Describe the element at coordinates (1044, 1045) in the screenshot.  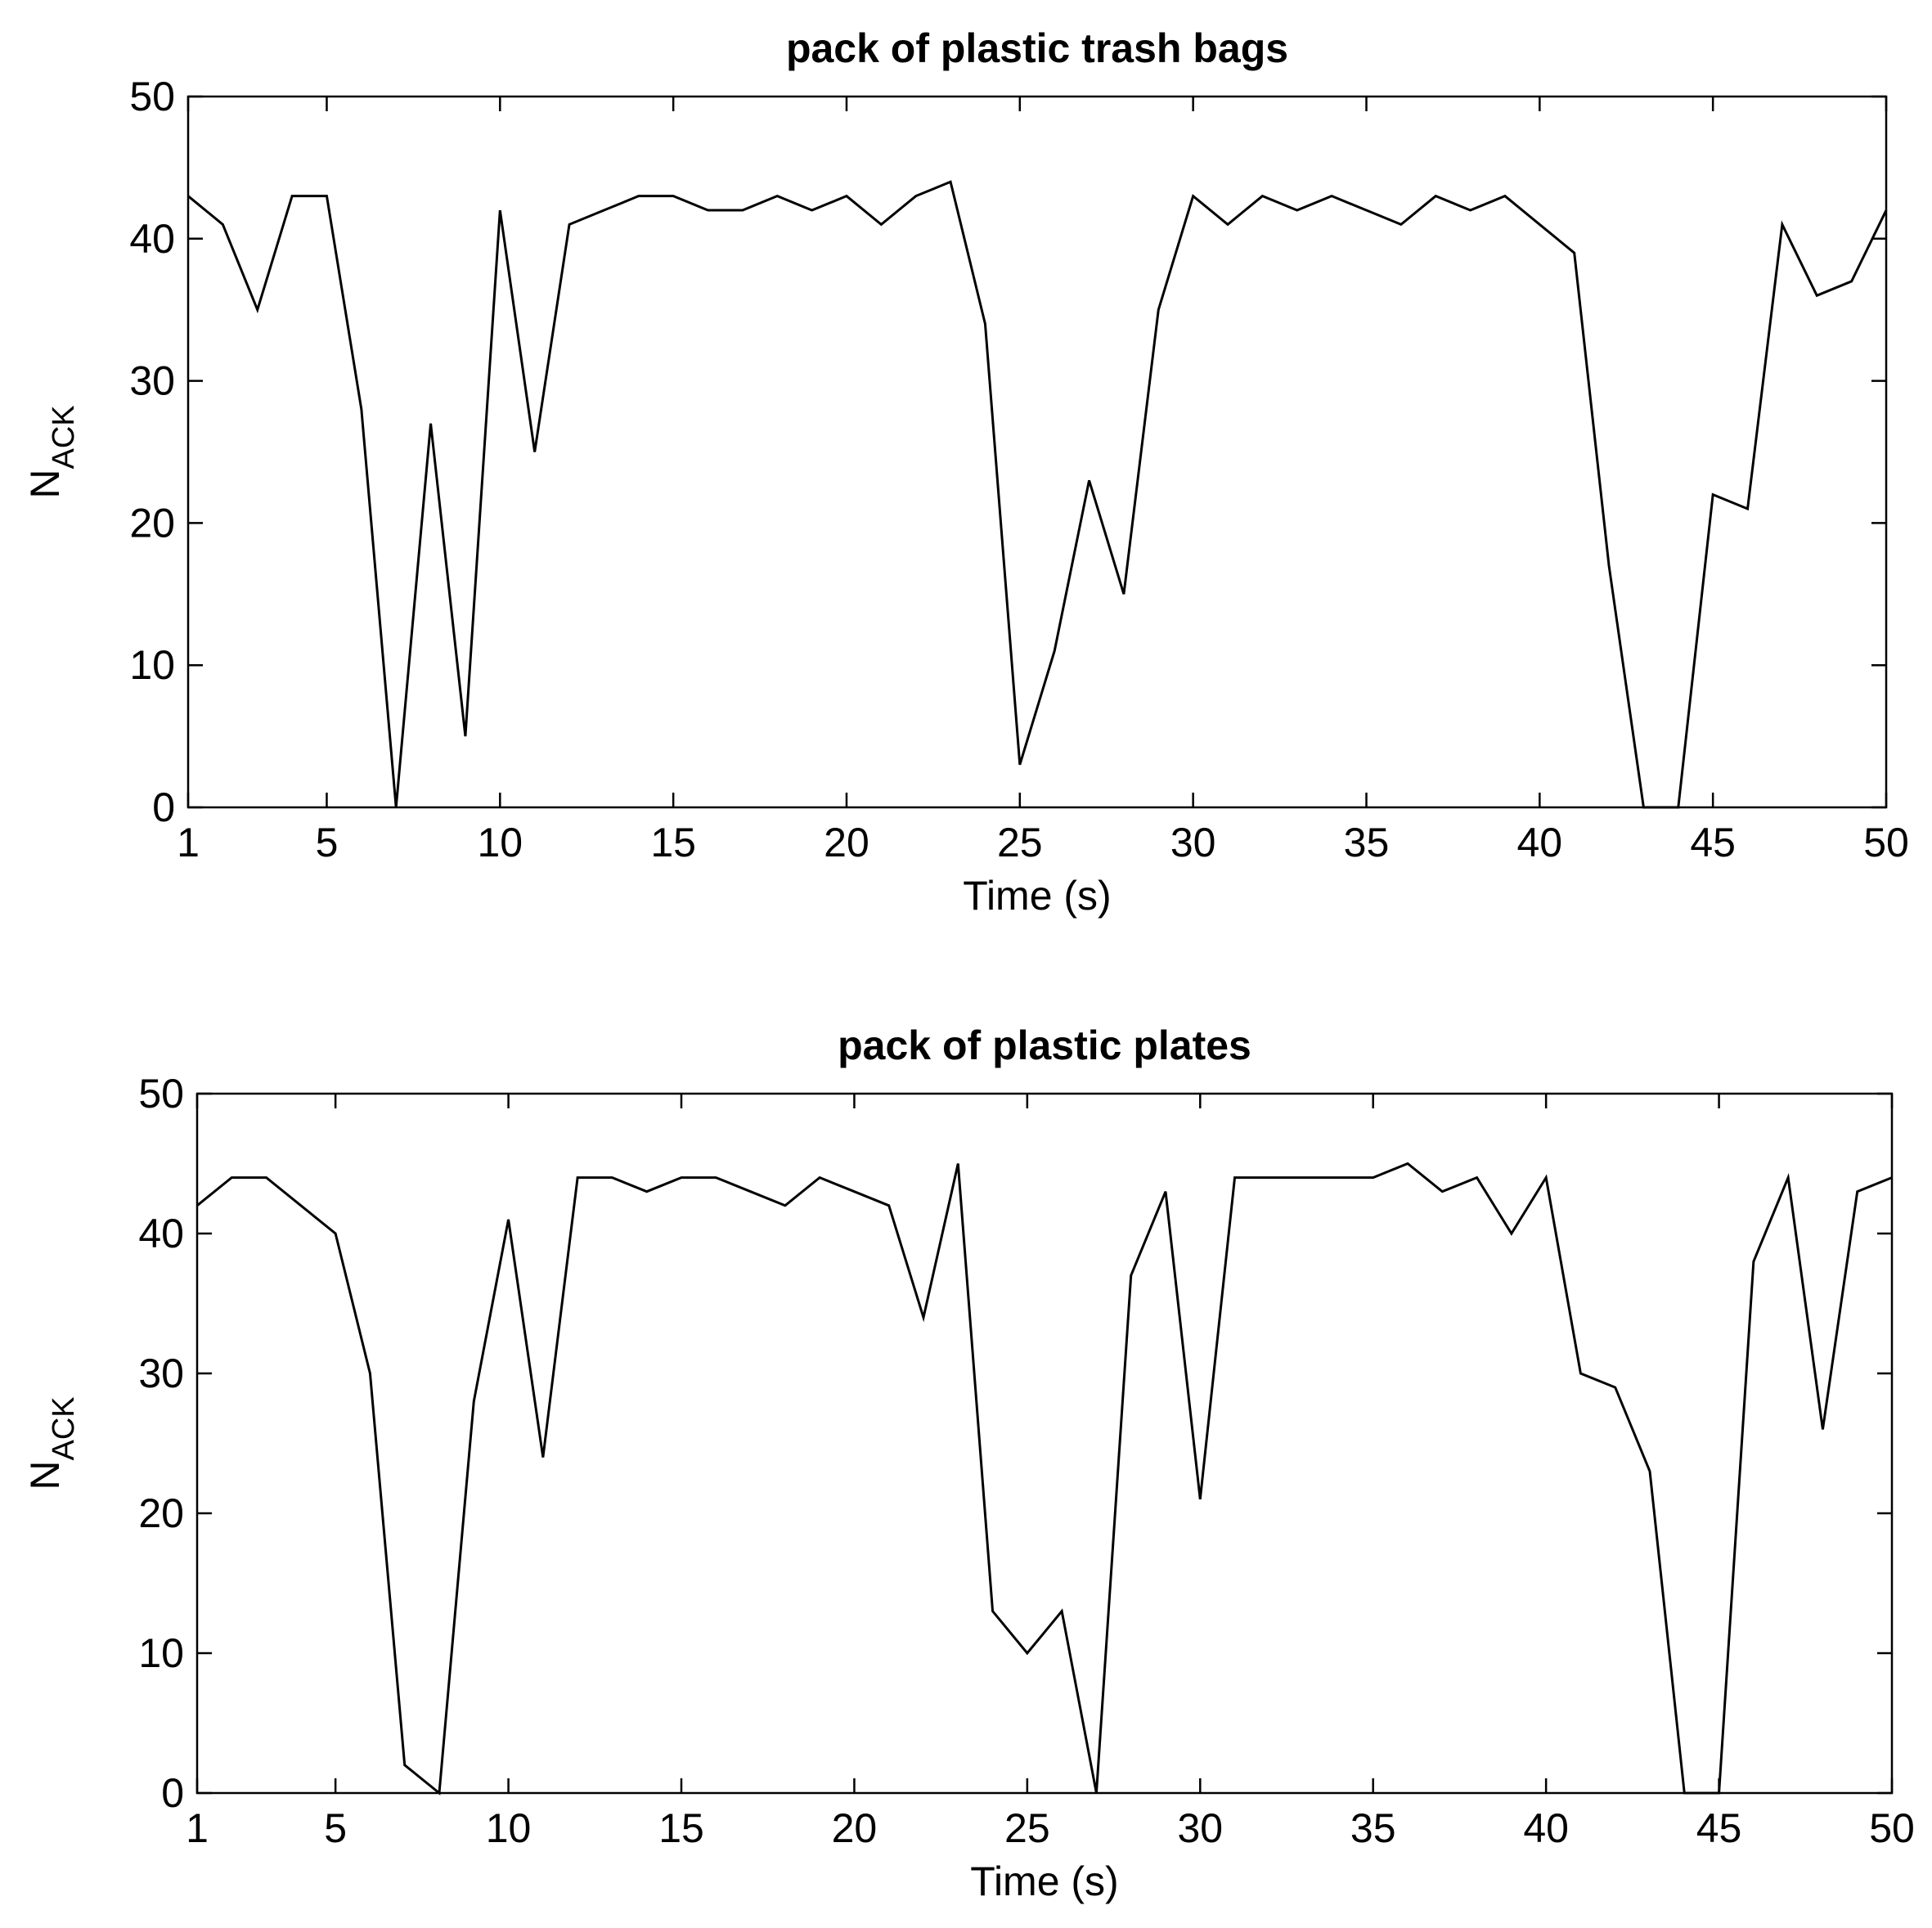
I see `chart-title: pack of plastic plates` at that location.